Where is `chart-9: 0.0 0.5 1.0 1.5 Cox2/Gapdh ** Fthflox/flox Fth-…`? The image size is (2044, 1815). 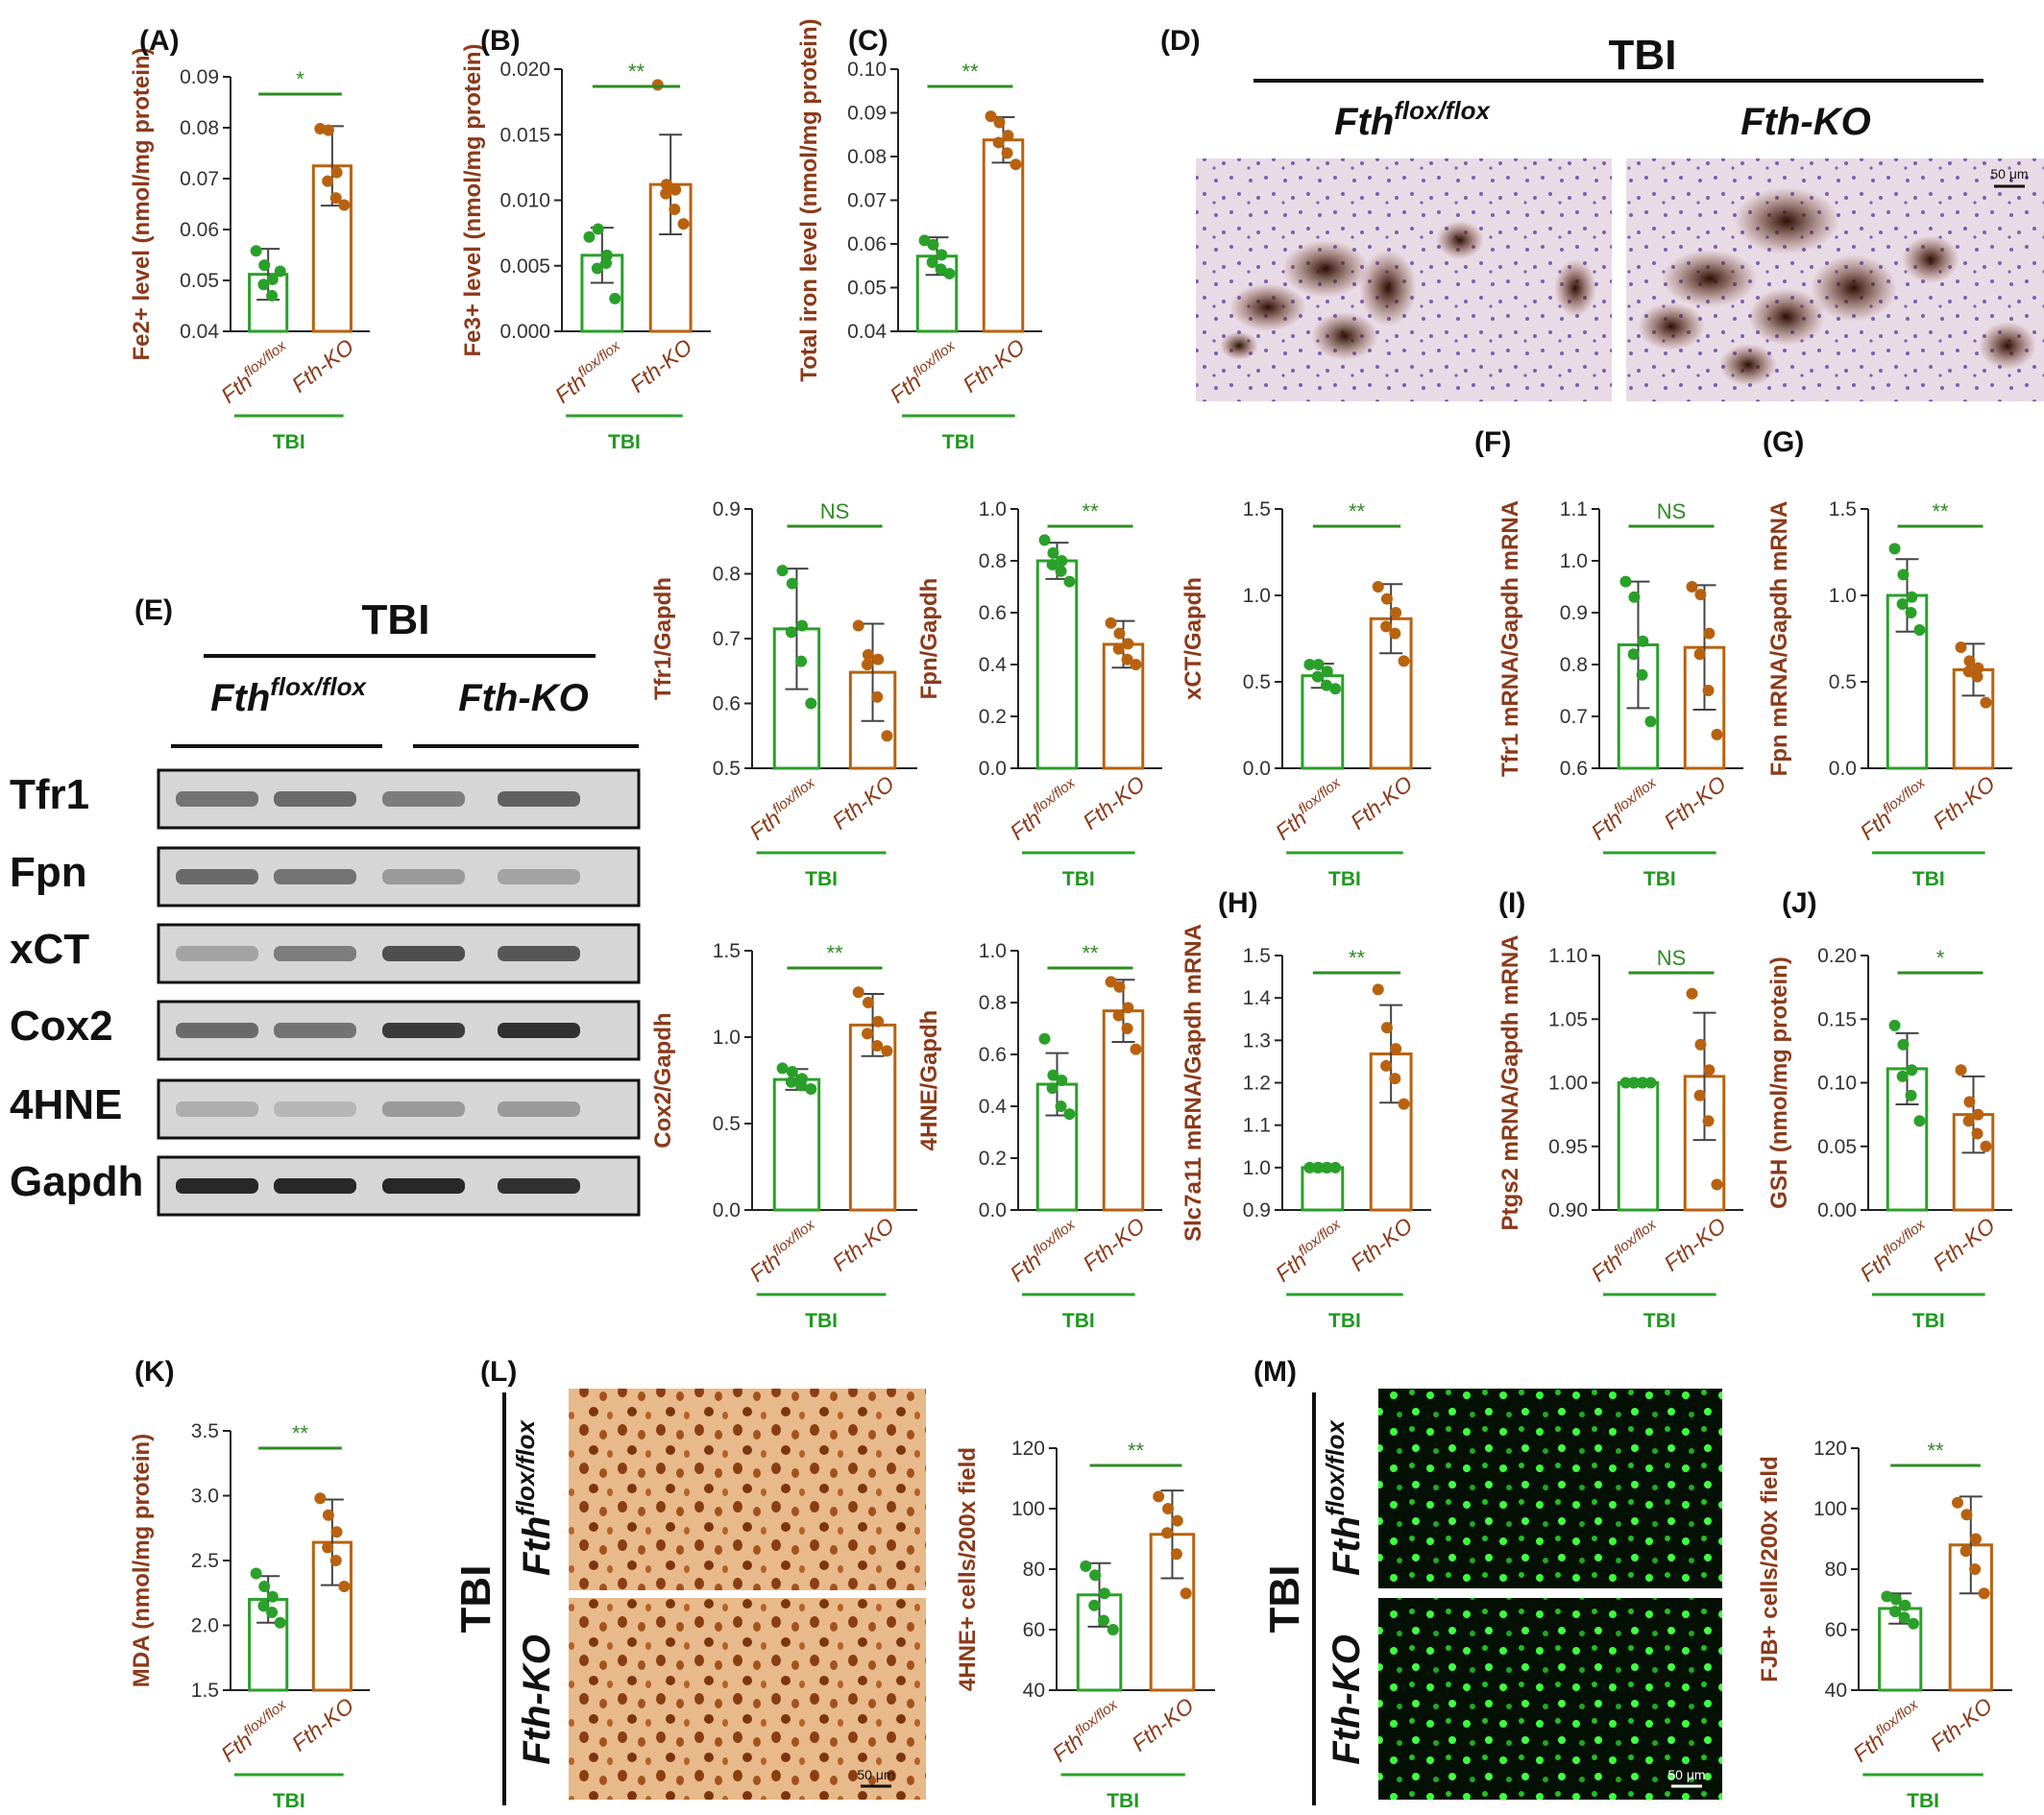
chart-9: 0.0 0.5 1.0 1.5 Cox2/Gapdh ** Fthflox/flox Fth-… is located at coordinates (783, 1136).